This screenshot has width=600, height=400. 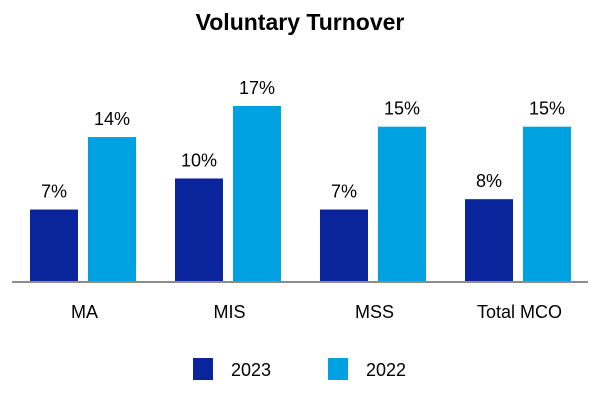 I want to click on category-labels-group: MA MIS MSS Total MCO, so click(x=316, y=312).